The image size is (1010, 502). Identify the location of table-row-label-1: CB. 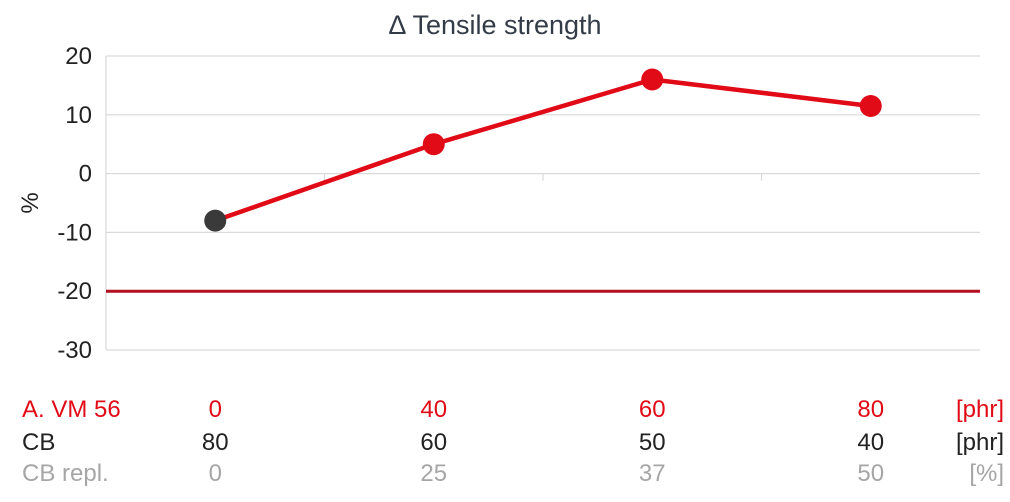
(38, 442).